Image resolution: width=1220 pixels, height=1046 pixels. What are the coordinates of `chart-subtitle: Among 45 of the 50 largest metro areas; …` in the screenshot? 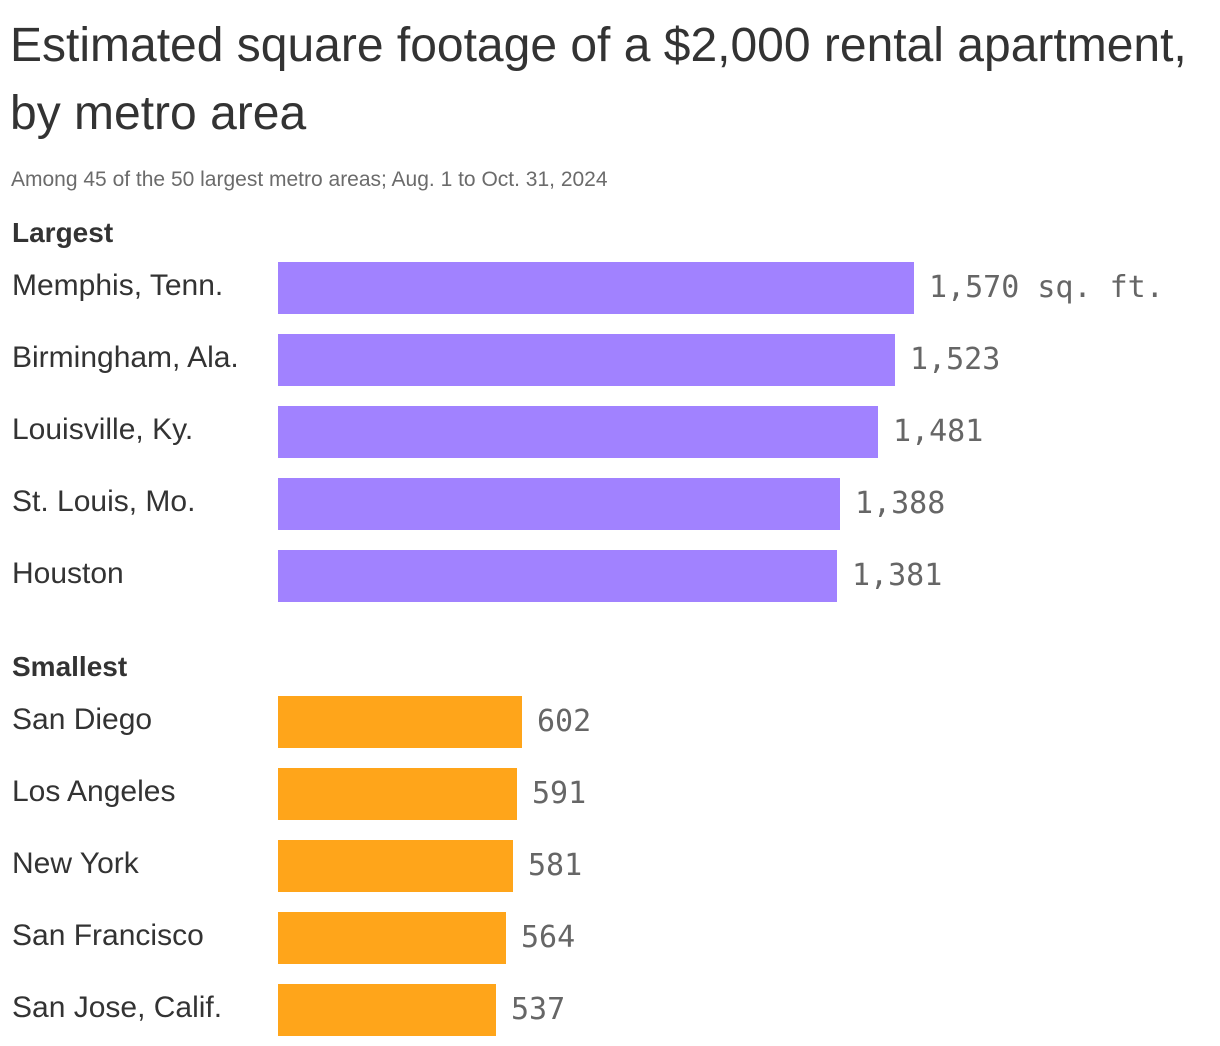 It's located at (309, 179).